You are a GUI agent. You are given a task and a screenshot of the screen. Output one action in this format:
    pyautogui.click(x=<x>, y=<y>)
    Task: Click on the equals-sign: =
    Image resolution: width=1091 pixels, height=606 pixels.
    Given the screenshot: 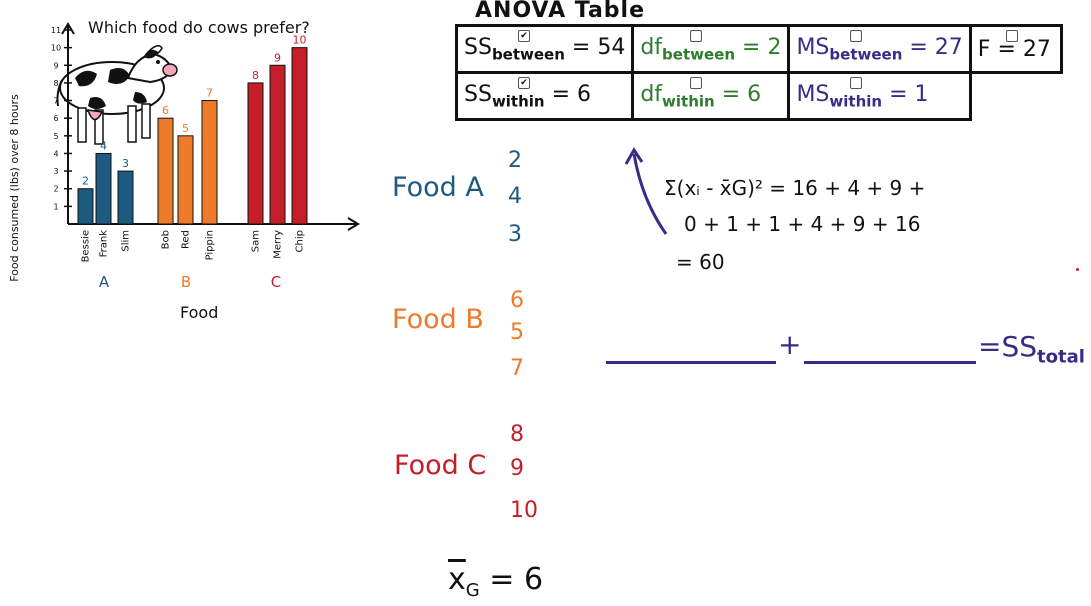 What is the action you would take?
    pyautogui.click(x=990, y=346)
    